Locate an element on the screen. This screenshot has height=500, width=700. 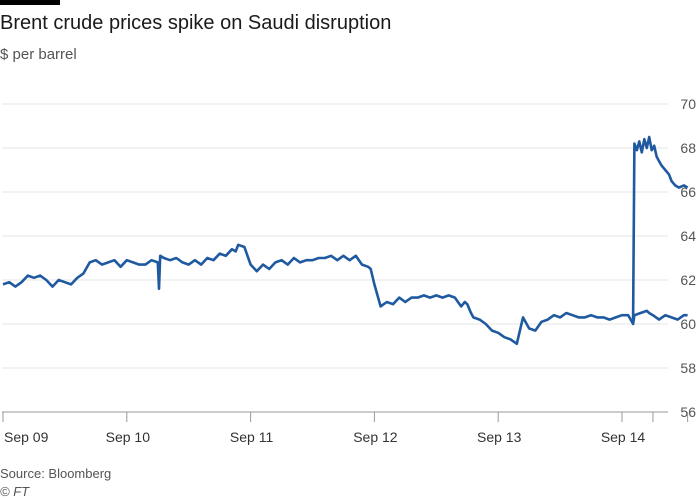
x-tick-label: Sep 11 is located at coordinates (252, 437).